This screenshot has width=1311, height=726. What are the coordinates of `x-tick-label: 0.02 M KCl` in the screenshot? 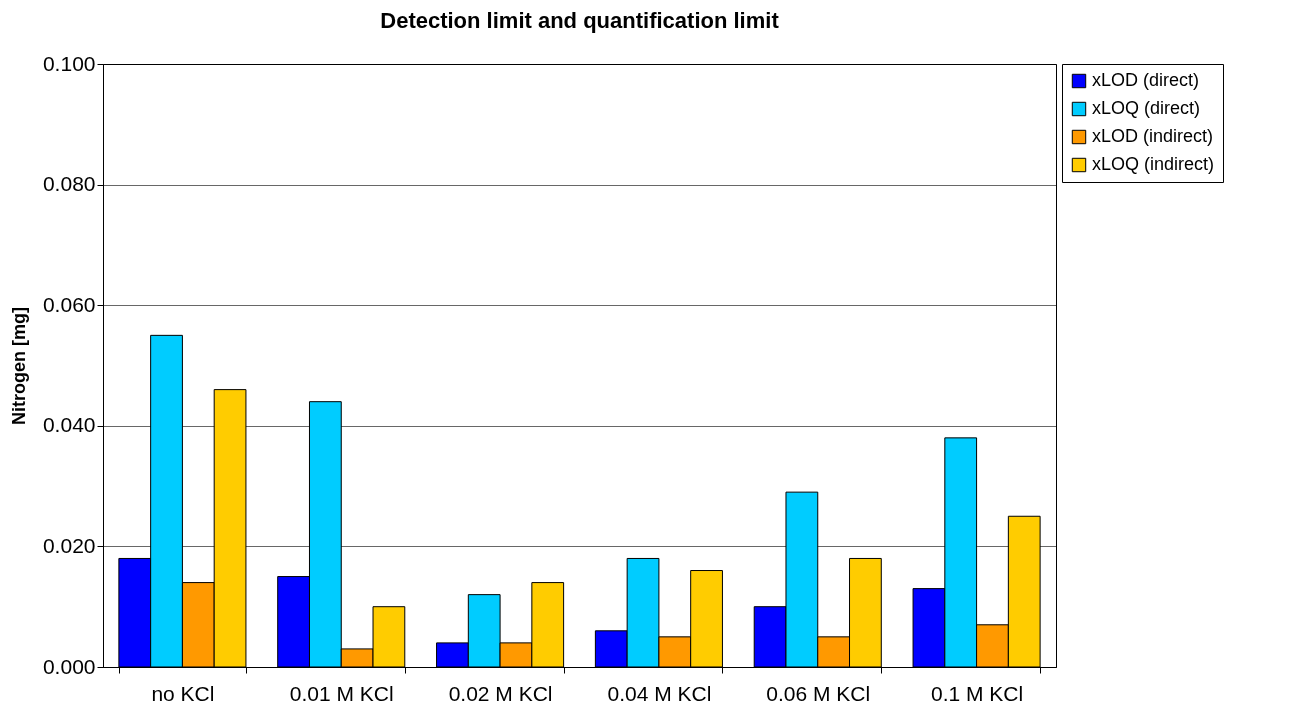 It's located at (500, 693).